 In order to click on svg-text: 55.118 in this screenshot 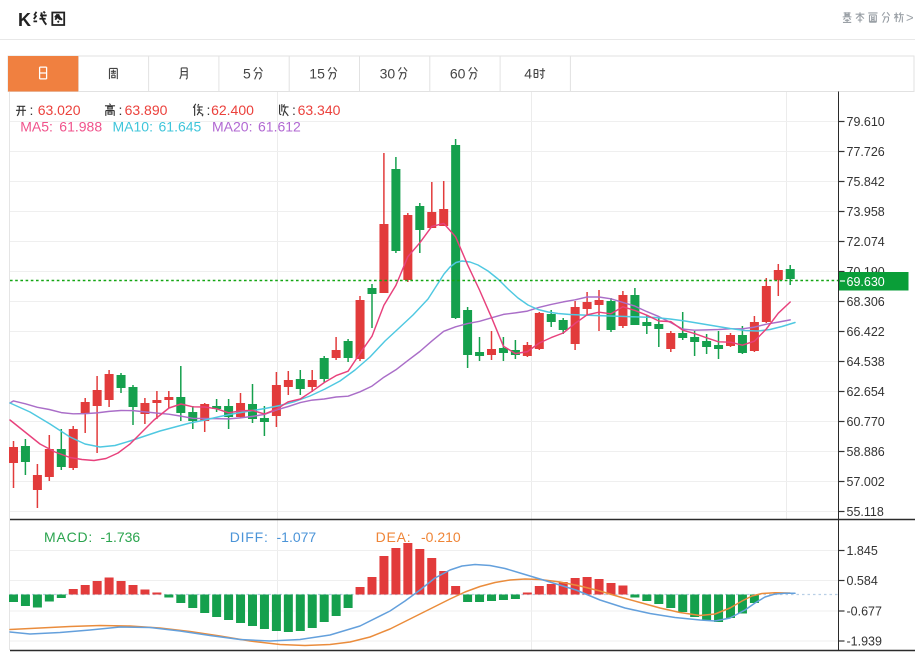, I will do `click(865, 512)`.